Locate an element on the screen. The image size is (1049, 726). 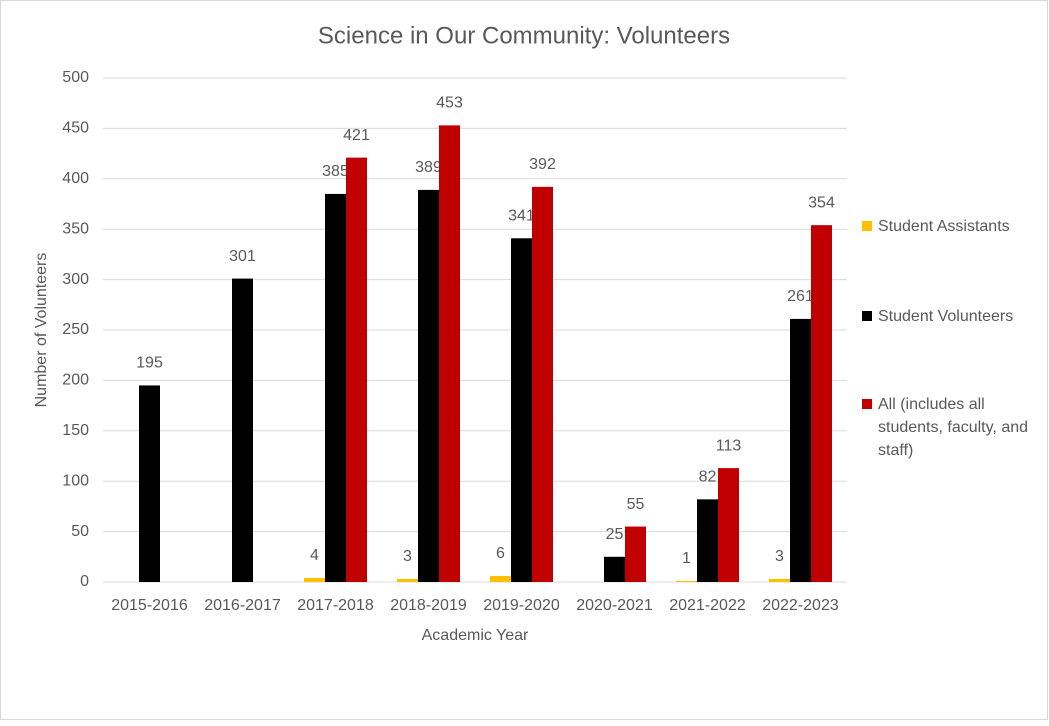
x-axis-label: Academic Year is located at coordinates (475, 635).